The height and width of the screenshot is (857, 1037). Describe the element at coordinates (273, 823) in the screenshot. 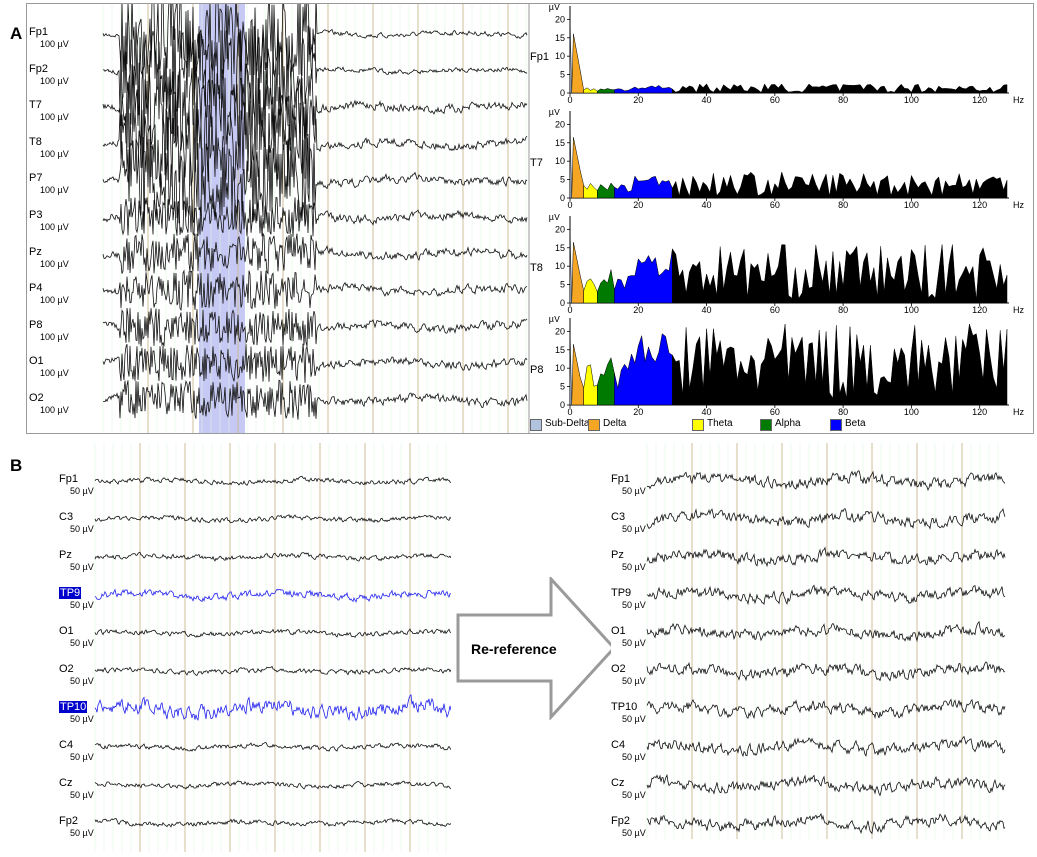

I see `eeg-trace-fp2` at that location.